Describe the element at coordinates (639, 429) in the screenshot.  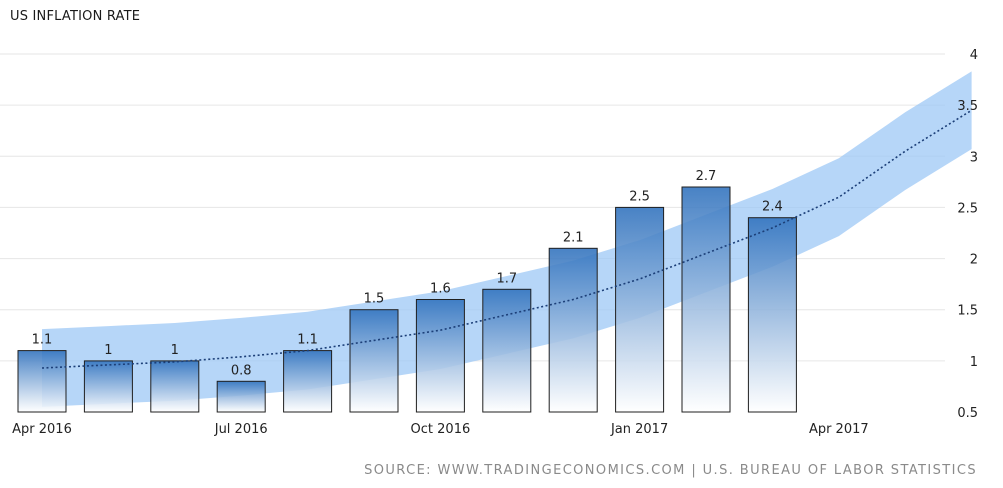
I see `x-tick-label: Jan 2017` at that location.